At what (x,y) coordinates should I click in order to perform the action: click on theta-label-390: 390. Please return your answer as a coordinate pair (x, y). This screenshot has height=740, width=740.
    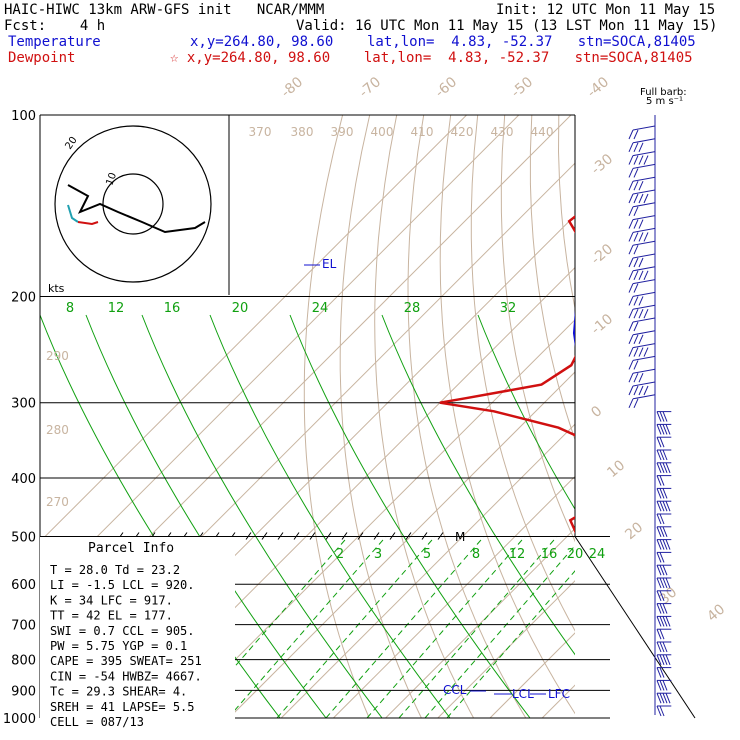
    Looking at the image, I should click on (342, 132).